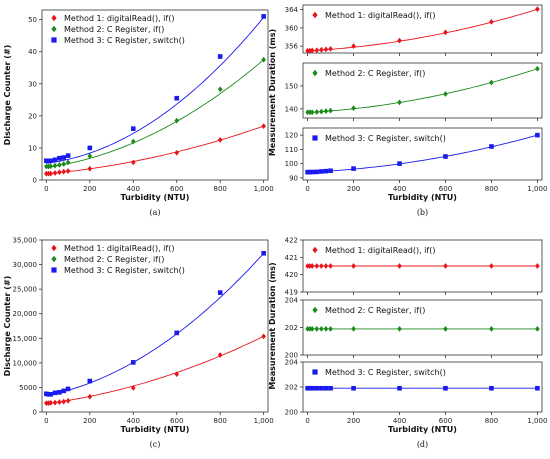 The image size is (550, 459). What do you see at coordinates (537, 421) in the screenshot?
I see `3-x-tick-label: 1,000` at bounding box center [537, 421].